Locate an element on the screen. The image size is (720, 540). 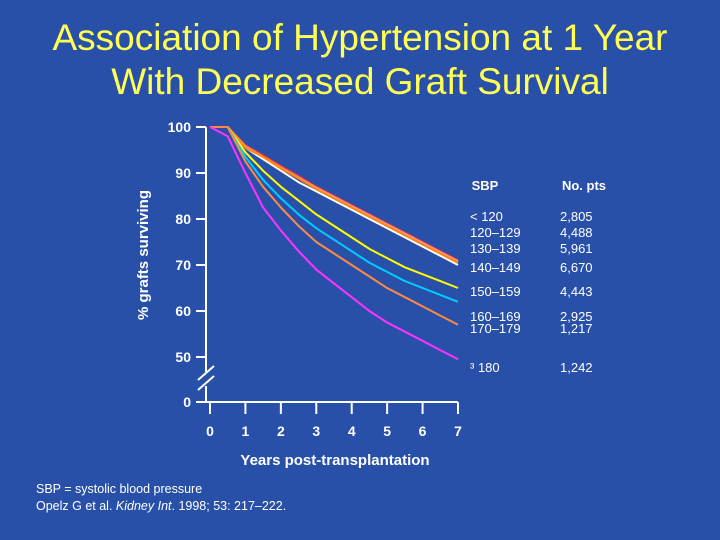
x-axis-label: Years post-transplantation is located at coordinates (334, 460).